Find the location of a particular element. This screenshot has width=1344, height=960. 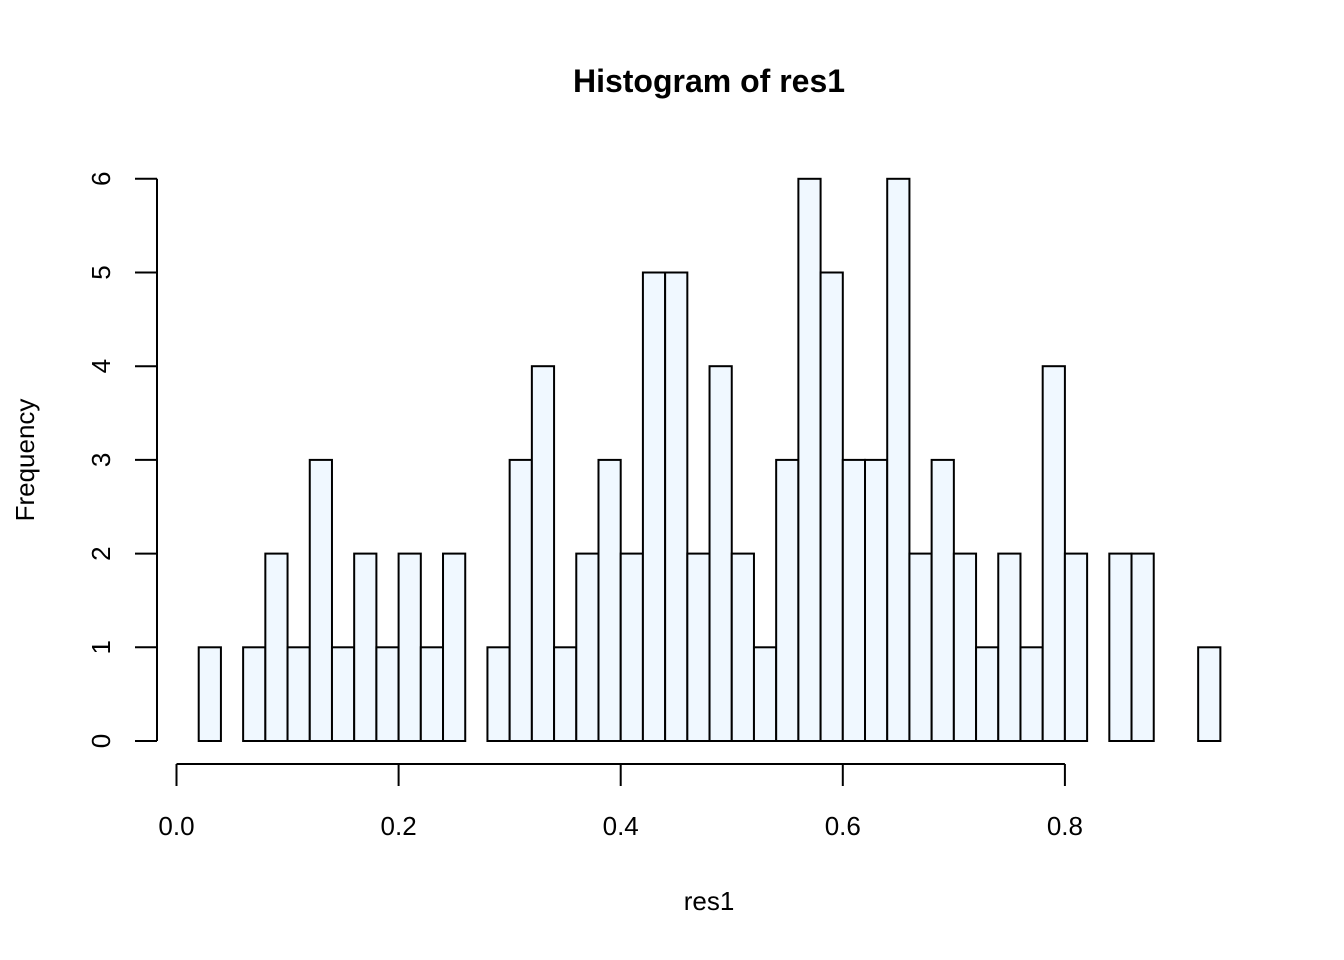

x-tick-label: 0.6 is located at coordinates (843, 826).